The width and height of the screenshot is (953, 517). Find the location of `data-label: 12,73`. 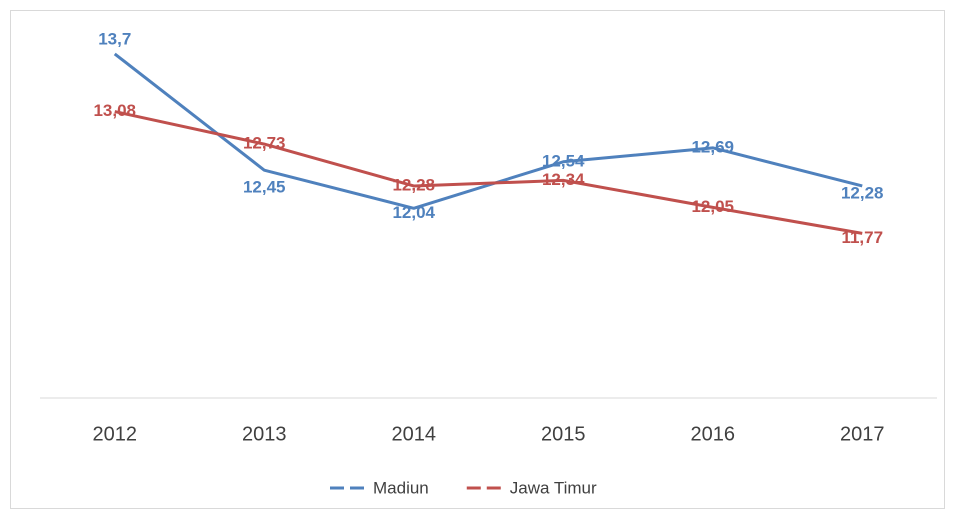

data-label: 12,73 is located at coordinates (264, 143).